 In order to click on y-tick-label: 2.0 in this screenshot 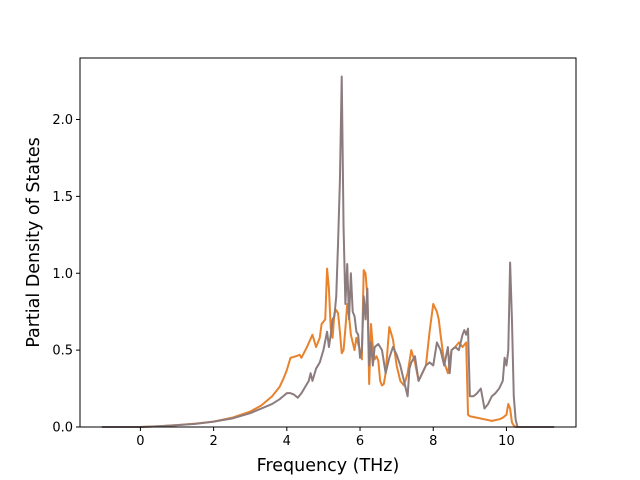, I will do `click(62, 120)`.